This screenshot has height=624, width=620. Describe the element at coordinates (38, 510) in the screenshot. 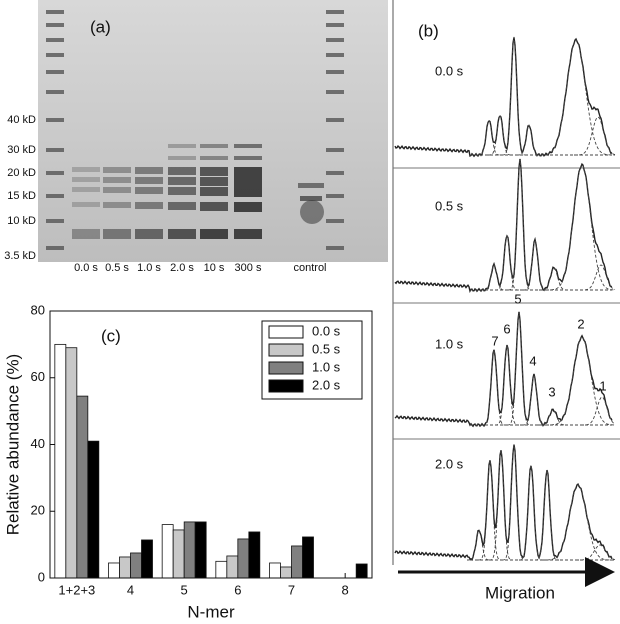

I see `y-tick-label: 20` at that location.